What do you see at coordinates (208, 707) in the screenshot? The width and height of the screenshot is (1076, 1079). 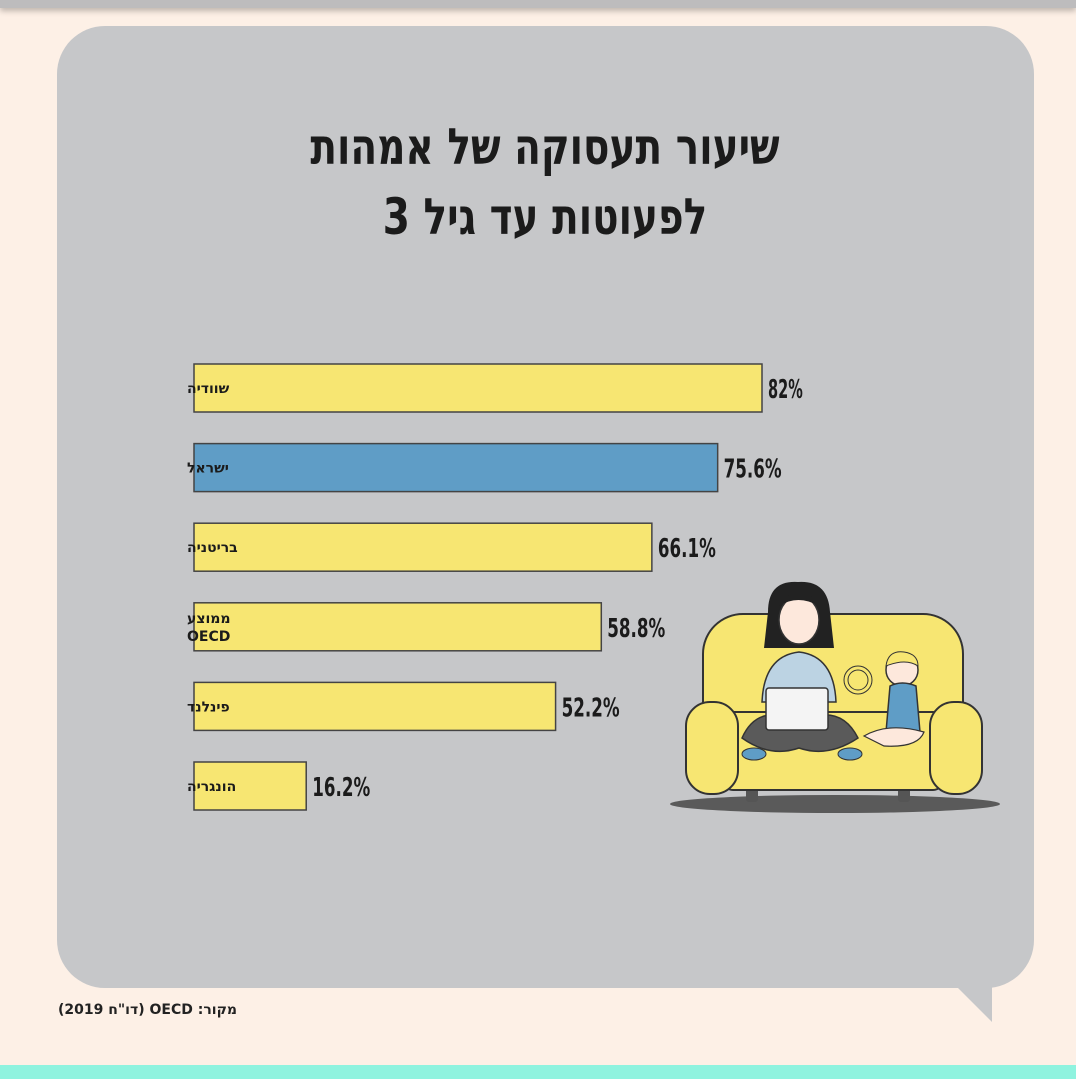 I see `category-label-4: פינלנד` at bounding box center [208, 707].